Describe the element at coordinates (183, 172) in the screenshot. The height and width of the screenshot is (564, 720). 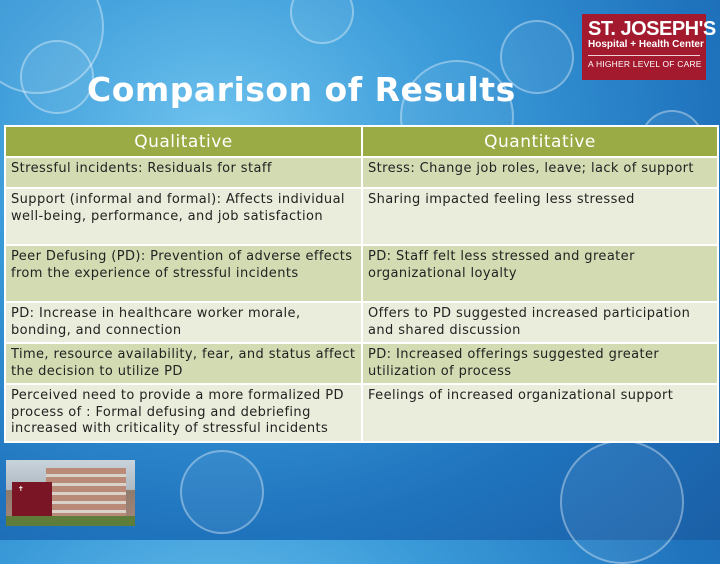
I see `qualitative-cell: Stressful incidents: Residuals for staff` at that location.